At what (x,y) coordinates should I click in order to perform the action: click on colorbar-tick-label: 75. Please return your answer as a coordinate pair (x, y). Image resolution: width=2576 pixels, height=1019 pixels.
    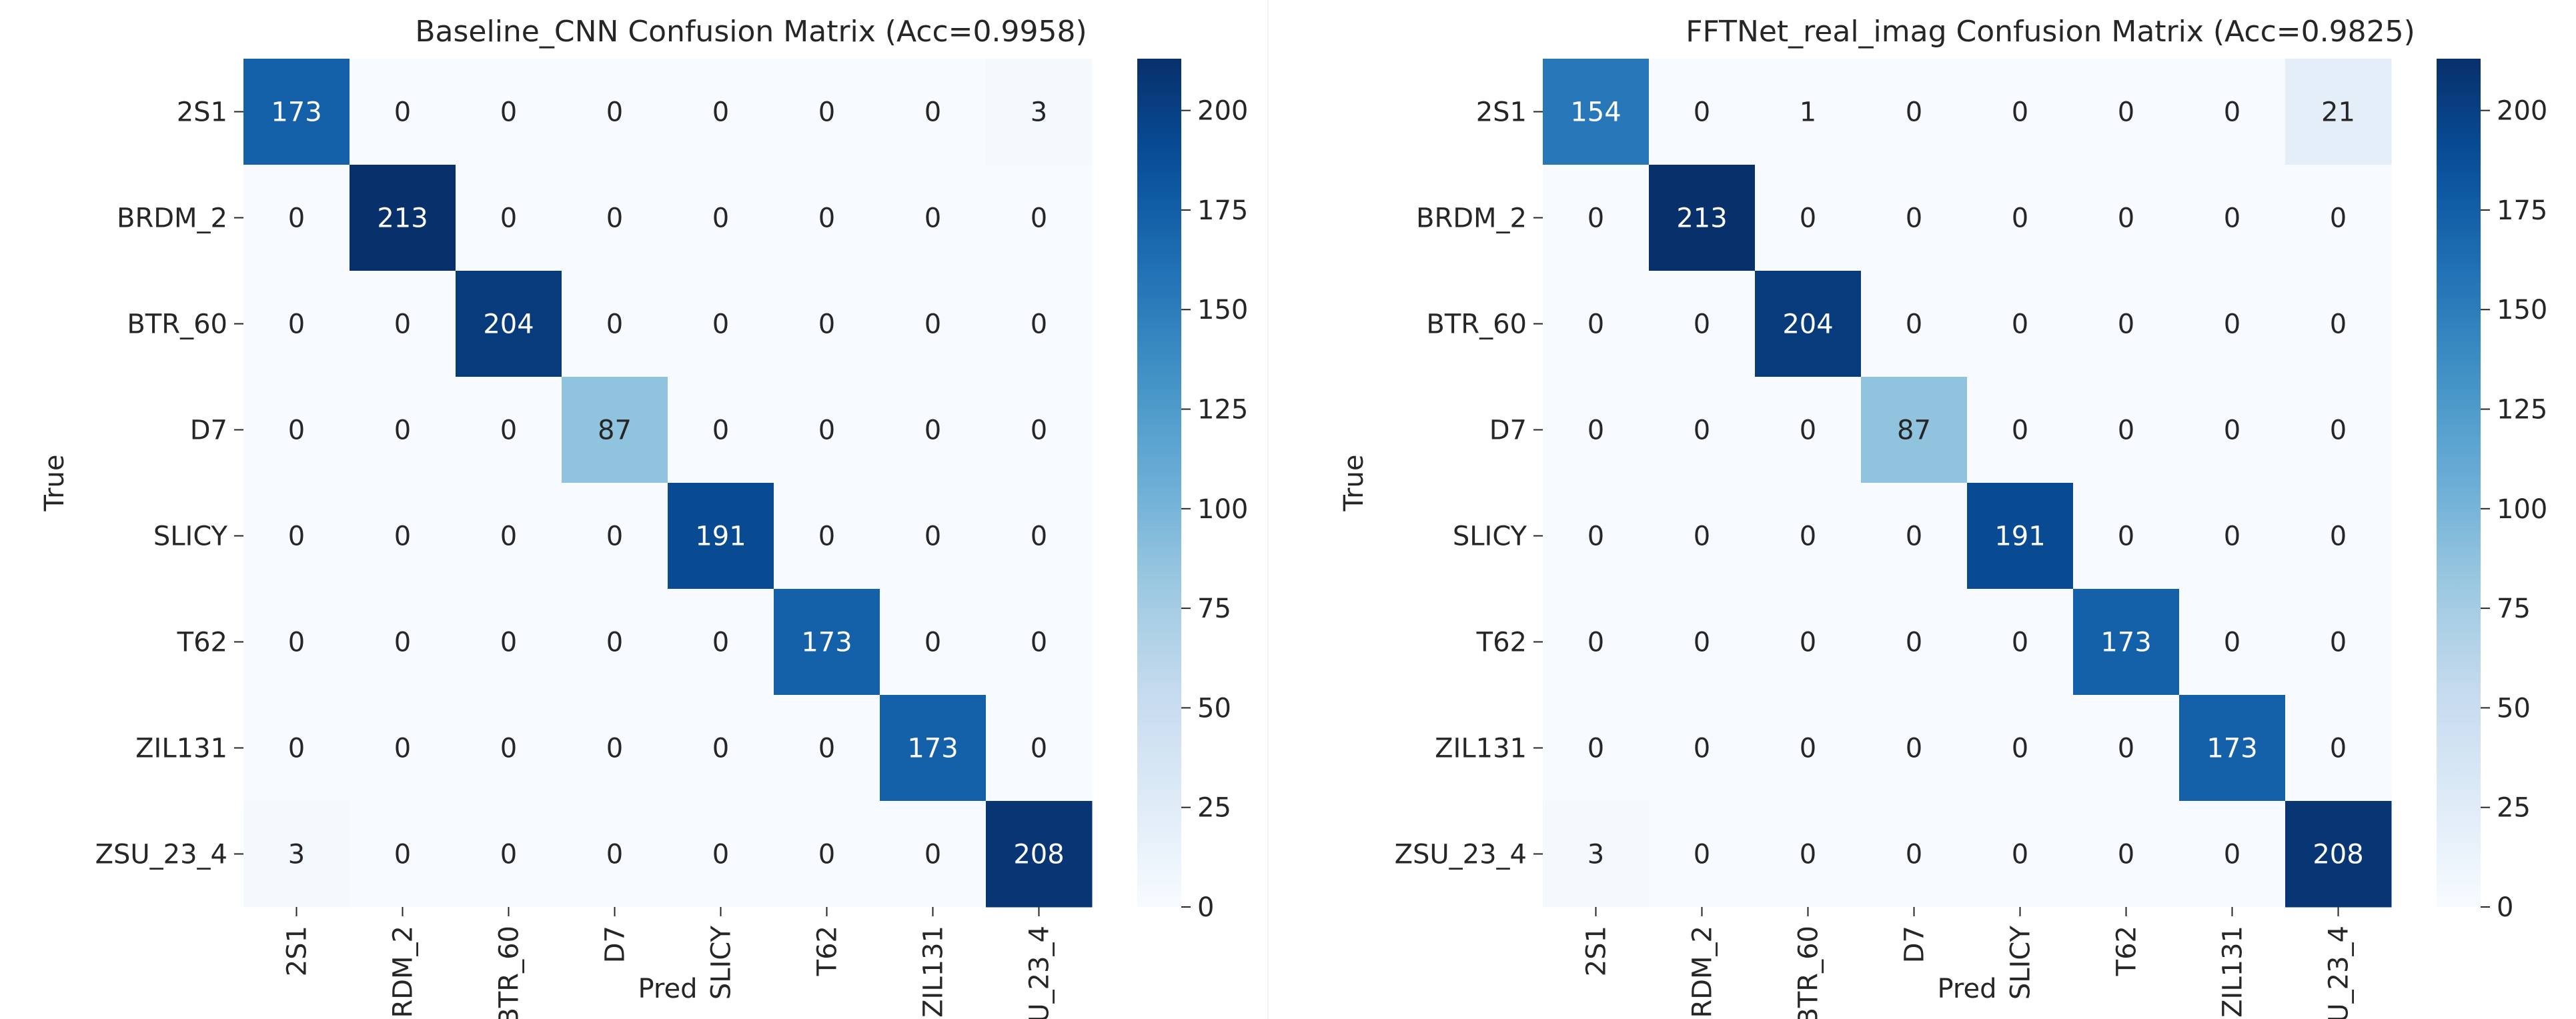
    Looking at the image, I should click on (2514, 609).